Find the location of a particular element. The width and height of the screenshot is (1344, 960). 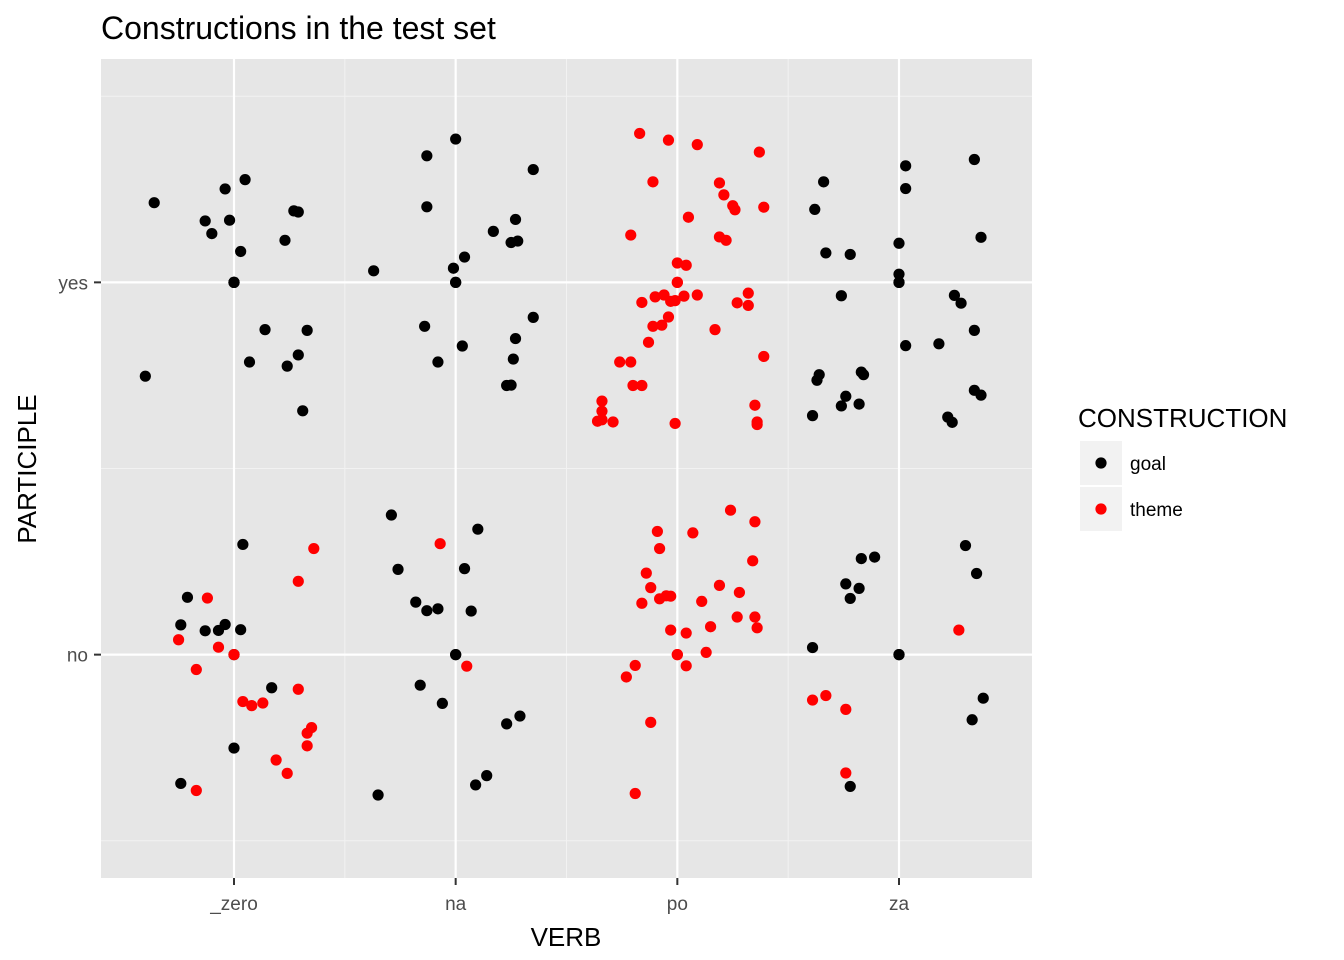

y-tick-label-yes: yes is located at coordinates (73, 283).